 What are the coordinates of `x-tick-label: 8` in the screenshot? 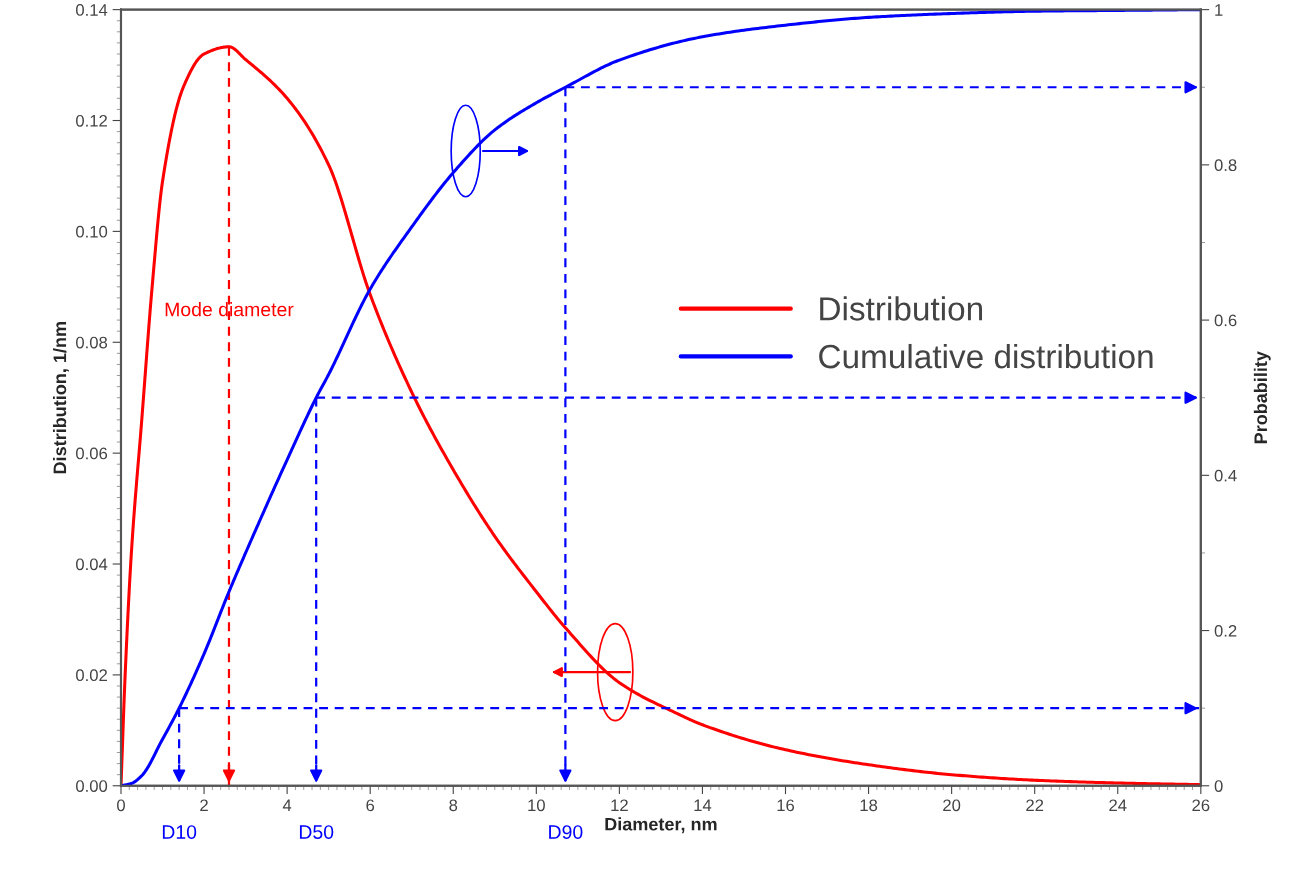 It's located at (453, 805).